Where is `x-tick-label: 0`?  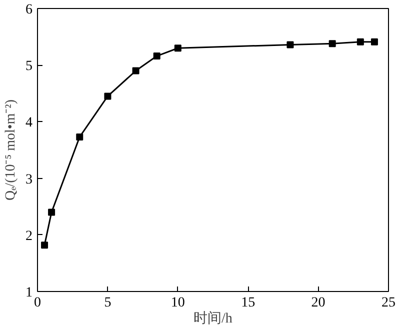
x-tick-label: 0 is located at coordinates (37, 303).